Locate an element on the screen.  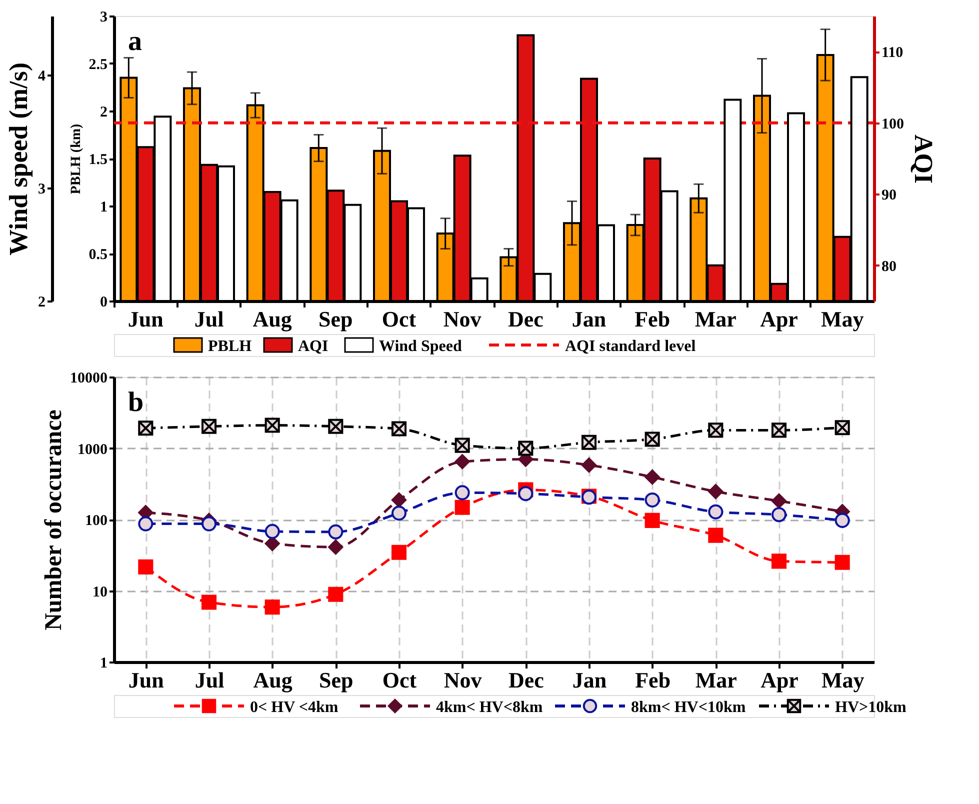
y-axis-title: PBLH (km) is located at coordinates (76, 158).